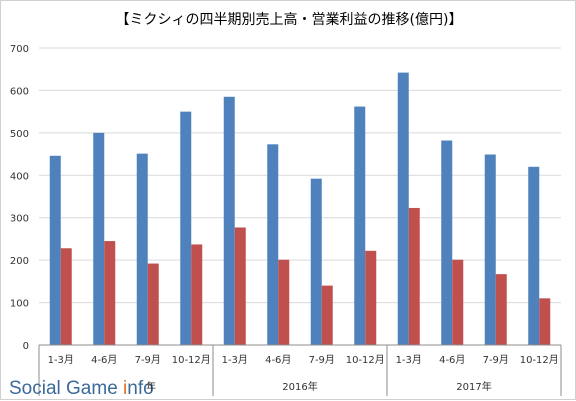 The width and height of the screenshot is (576, 401). What do you see at coordinates (19, 49) in the screenshot?
I see `y-tick-label: 700` at bounding box center [19, 49].